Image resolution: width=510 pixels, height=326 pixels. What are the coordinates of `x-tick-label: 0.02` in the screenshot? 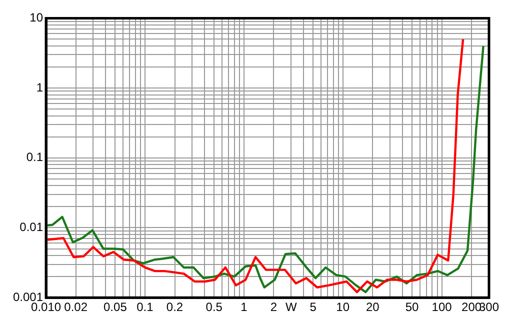 It's located at (76, 307).